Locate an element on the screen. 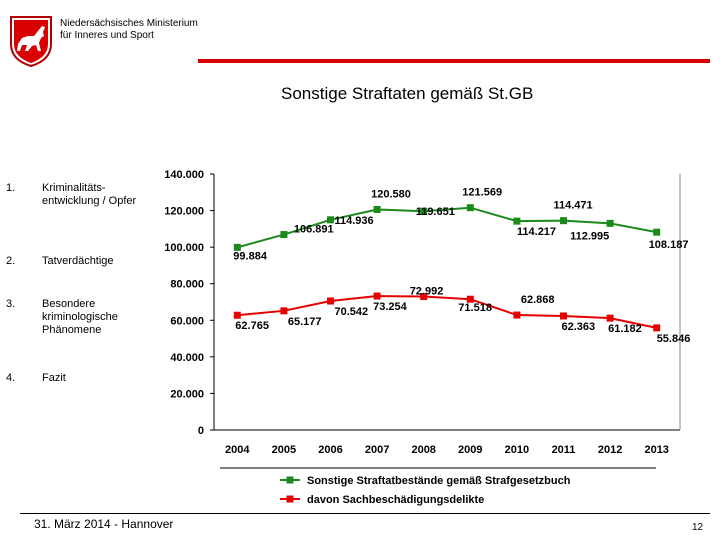 This screenshot has width=720, height=540. y-tick-label: 120.000 is located at coordinates (184, 212).